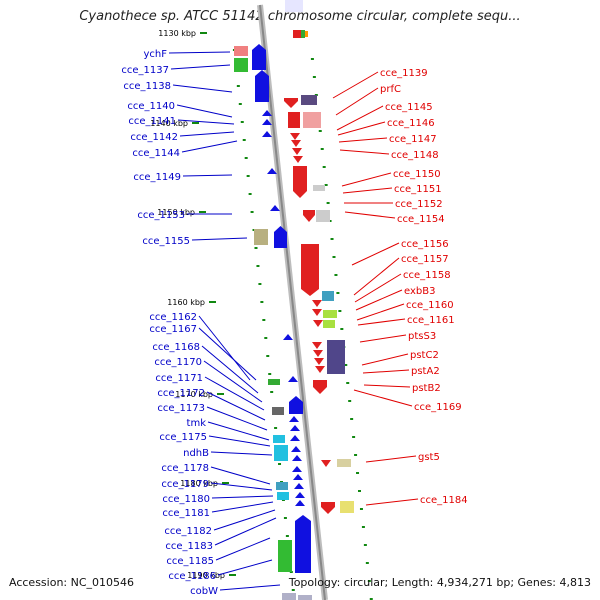 Image resolution: width=600 pixels, height=600 pixels. I want to click on gene-label-left: cce_1141, so click(152, 121).